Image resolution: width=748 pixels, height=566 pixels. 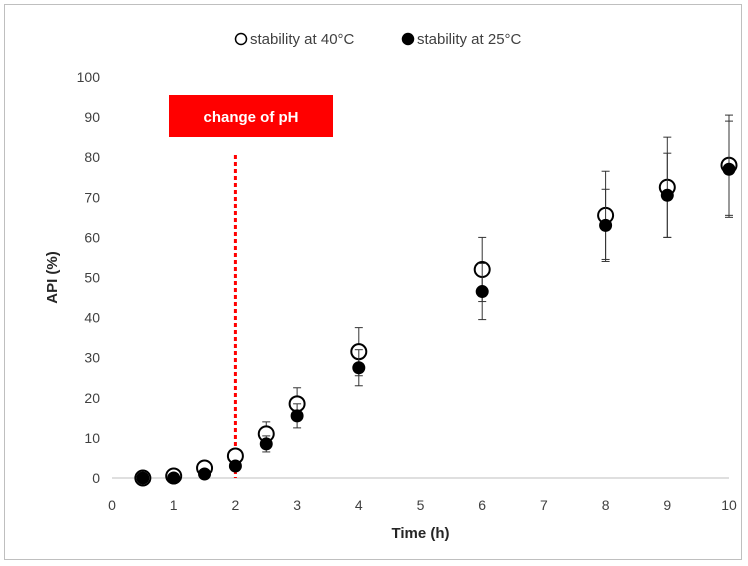 I want to click on ph-change-box, so click(x=251, y=116).